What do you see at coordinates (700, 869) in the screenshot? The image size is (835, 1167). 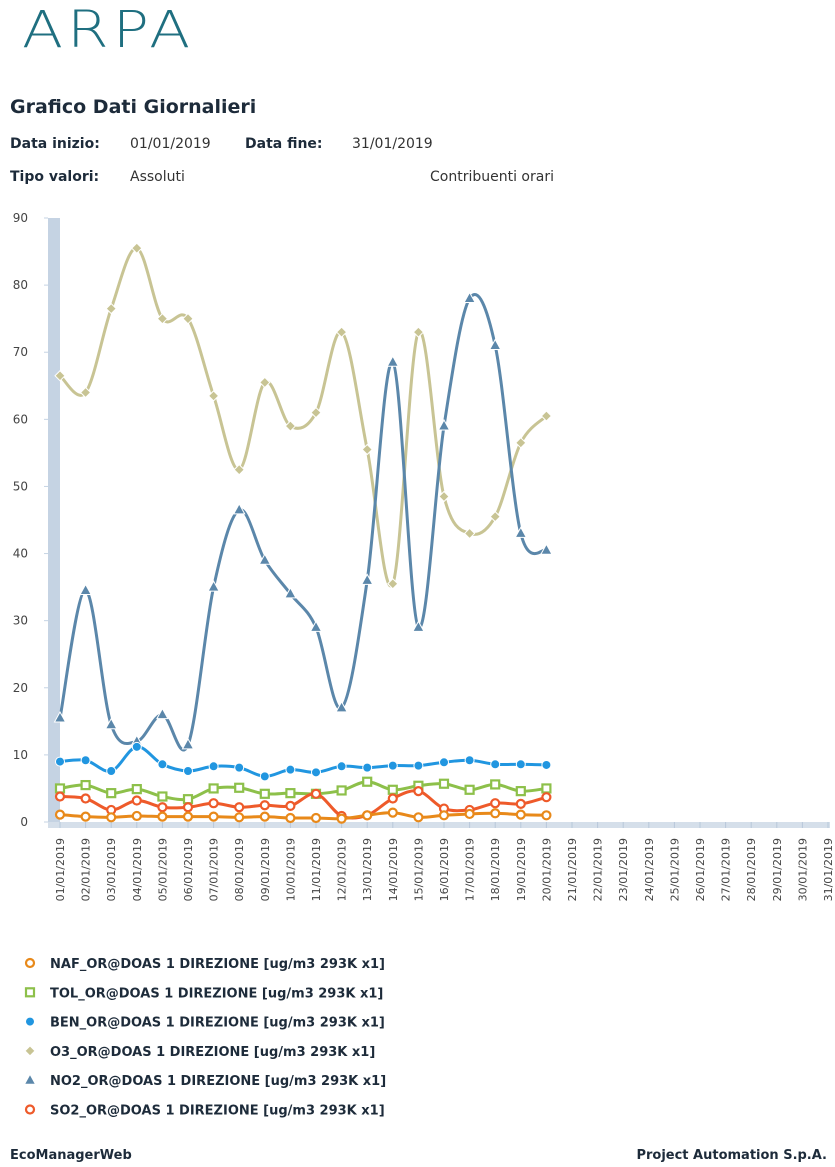 I see `x-tick-label: 26/01/2019` at bounding box center [700, 869].